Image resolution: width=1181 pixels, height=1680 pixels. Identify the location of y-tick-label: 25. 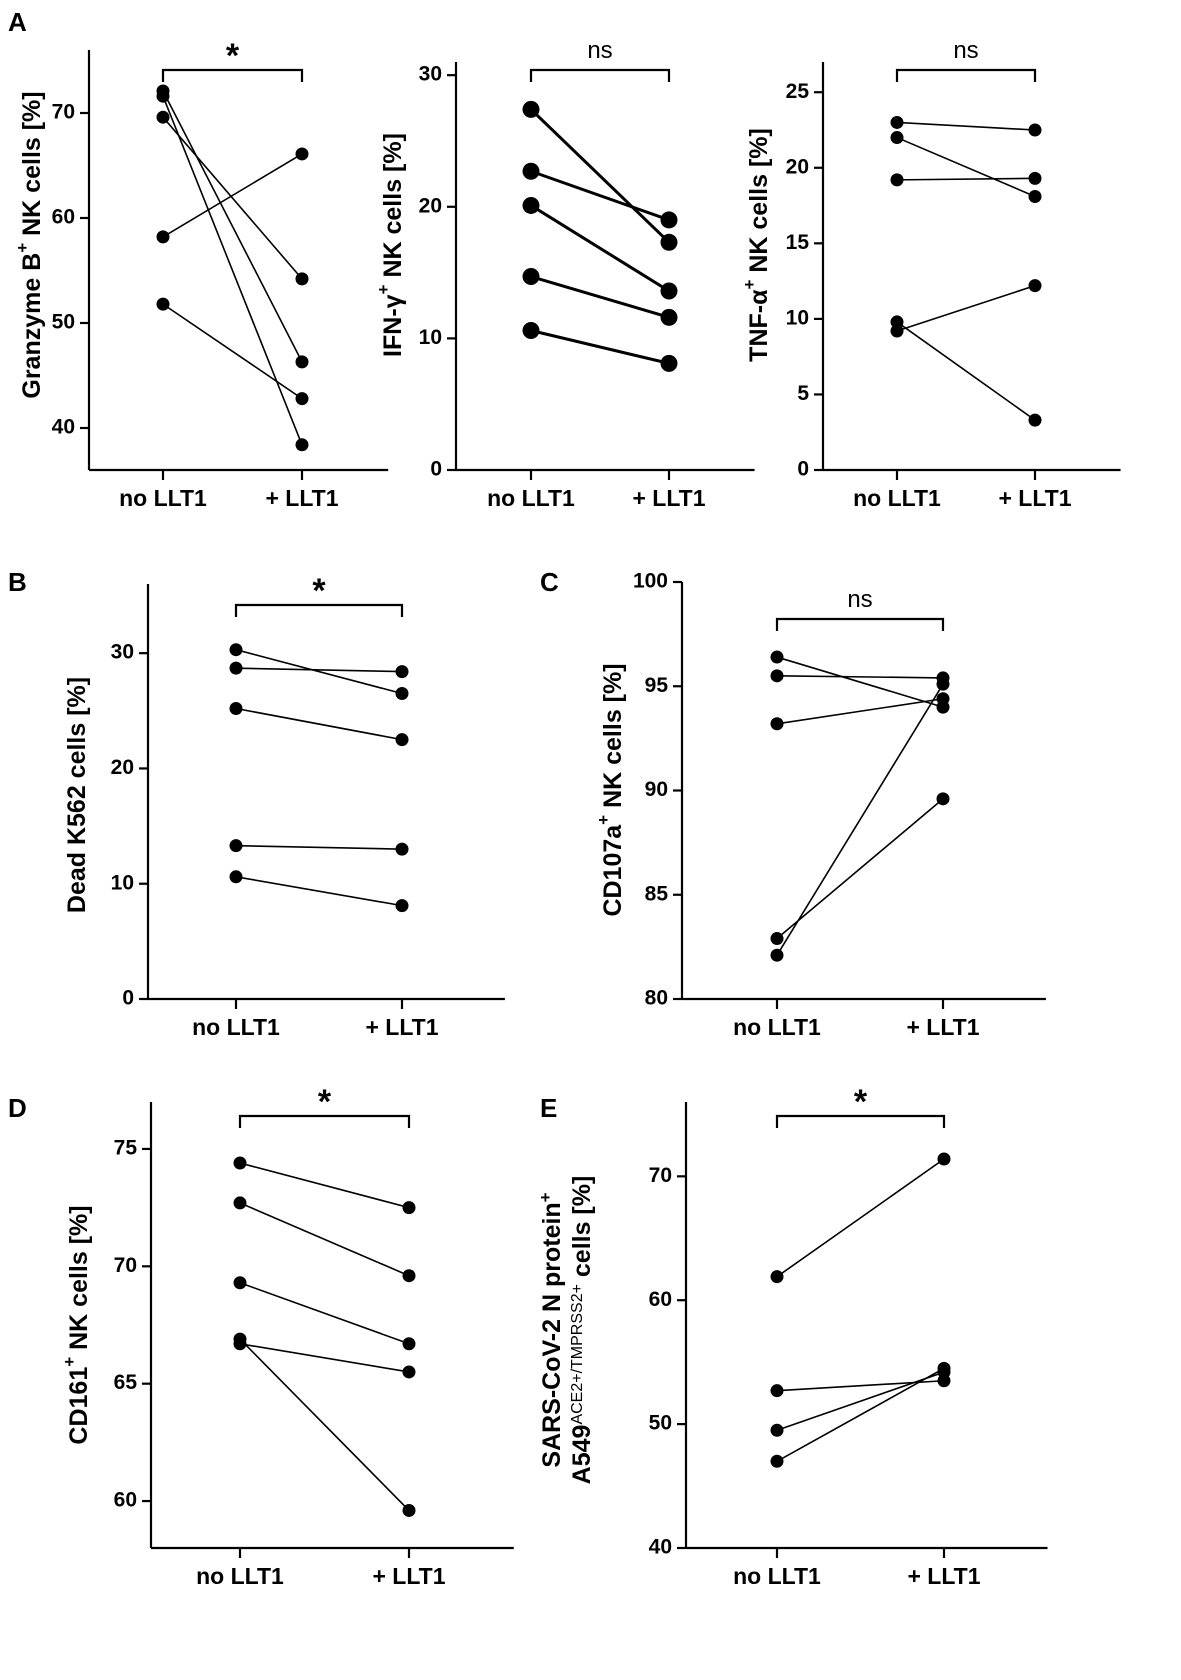
(798, 91).